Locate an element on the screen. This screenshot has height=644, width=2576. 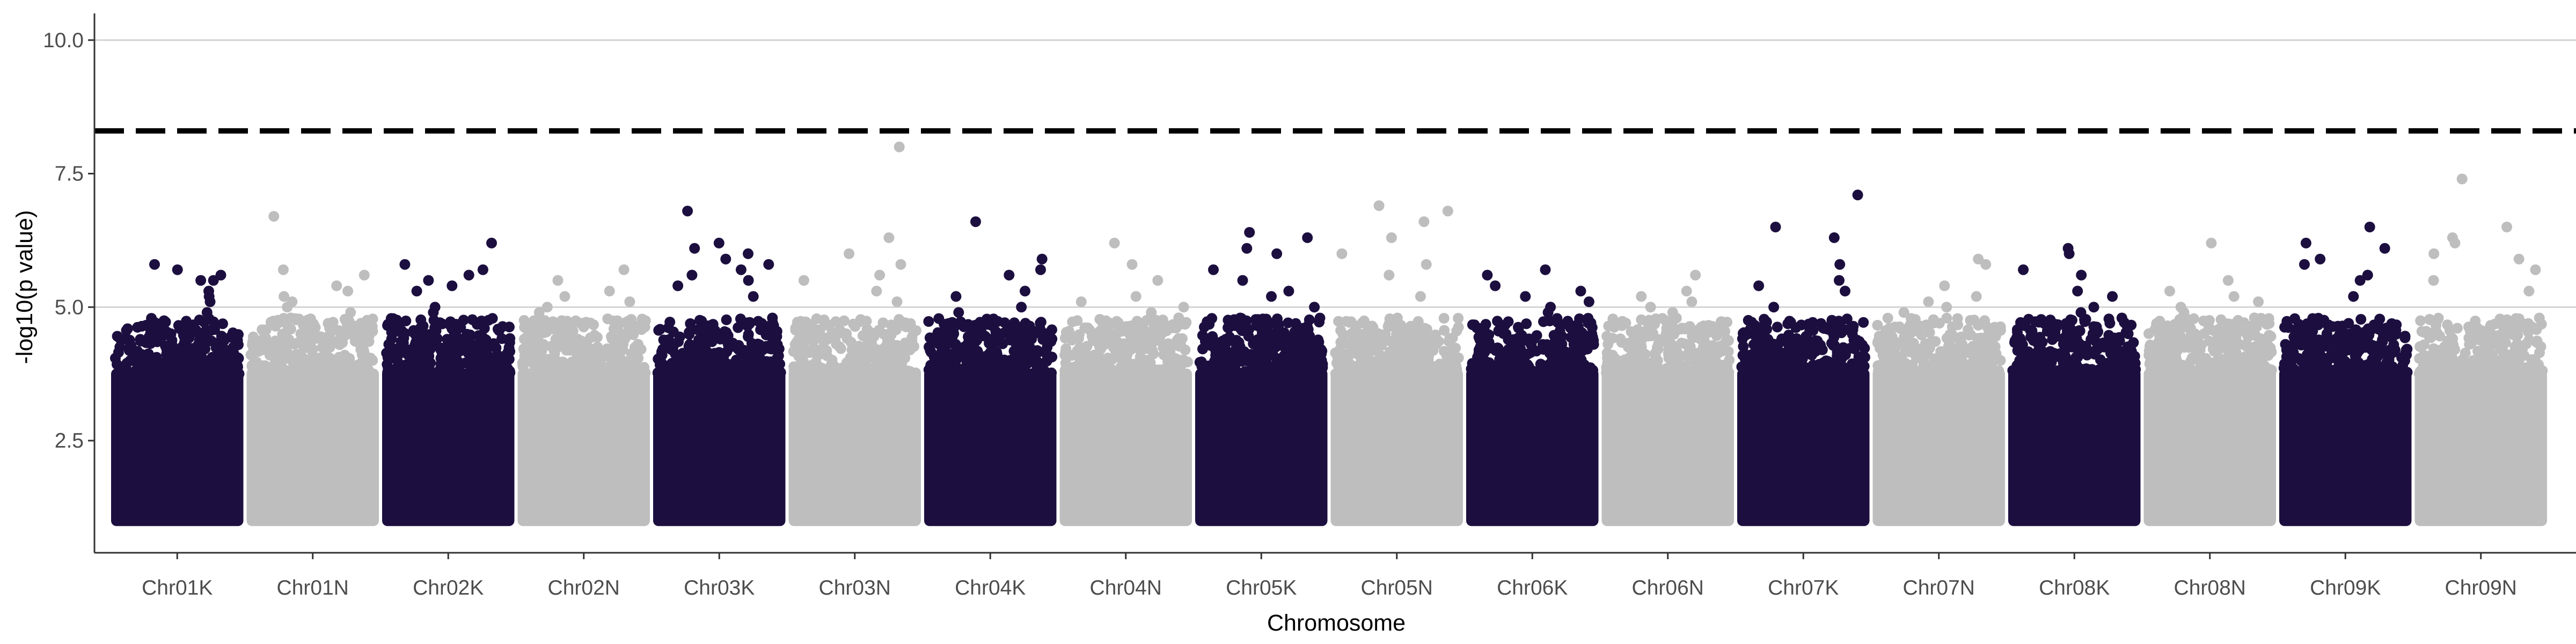
chromosome-Chr02N is located at coordinates (584, 395).